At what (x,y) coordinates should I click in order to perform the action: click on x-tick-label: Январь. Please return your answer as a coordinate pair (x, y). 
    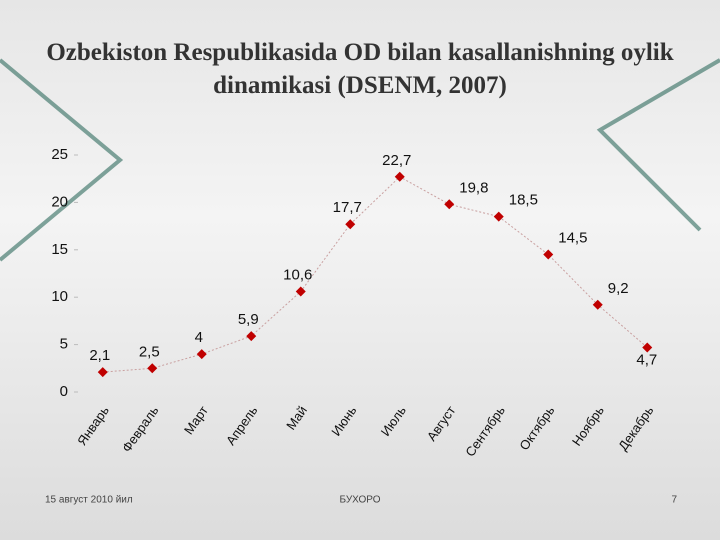
    Looking at the image, I should click on (93, 425).